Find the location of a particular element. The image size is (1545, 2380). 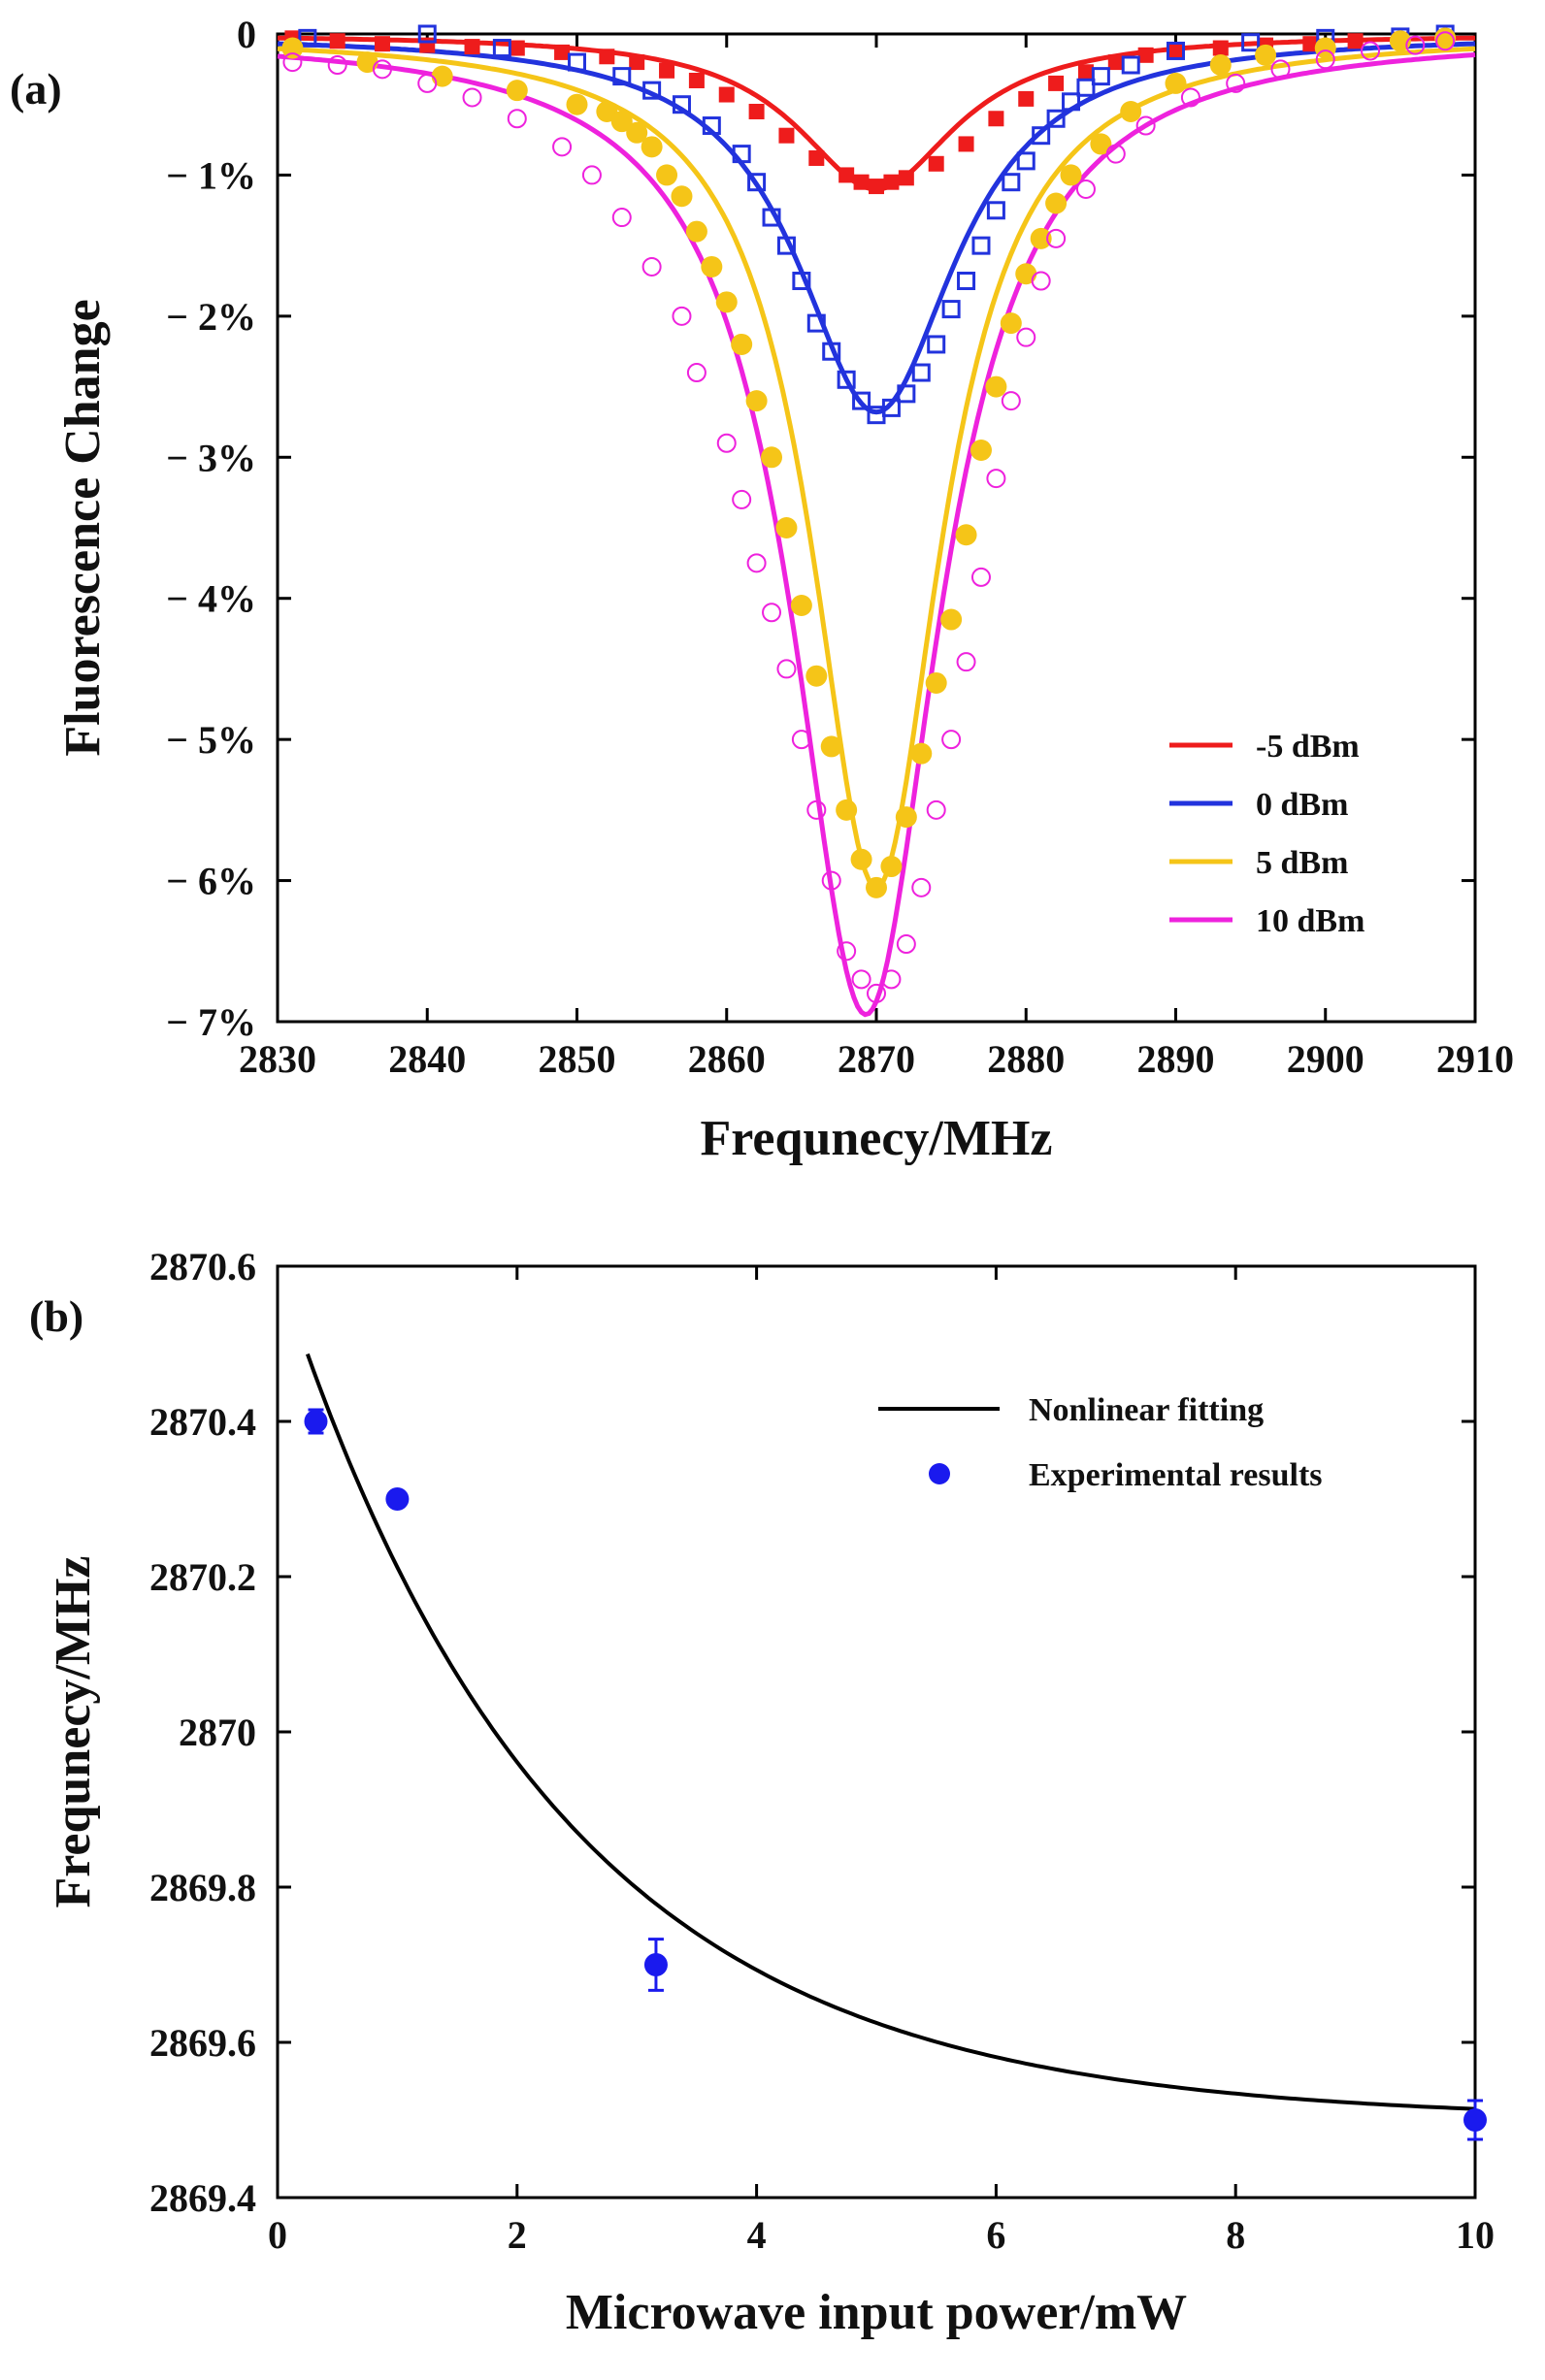

panel-a-x-tick-label: 2880 is located at coordinates (1026, 1059).